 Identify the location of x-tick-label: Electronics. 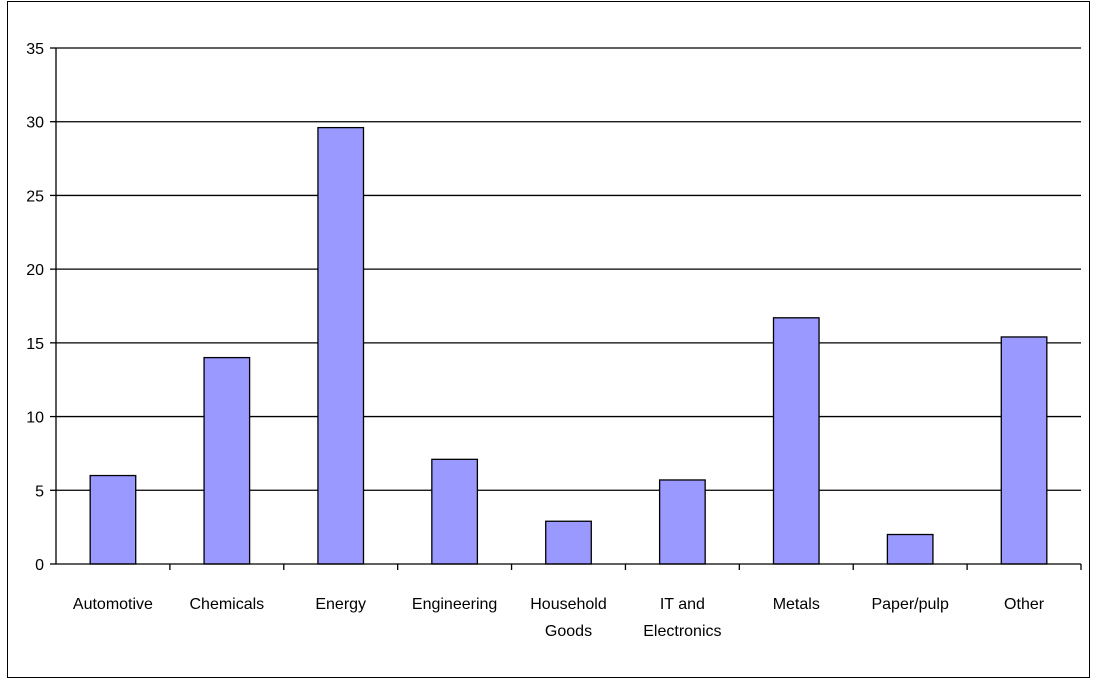
(682, 631).